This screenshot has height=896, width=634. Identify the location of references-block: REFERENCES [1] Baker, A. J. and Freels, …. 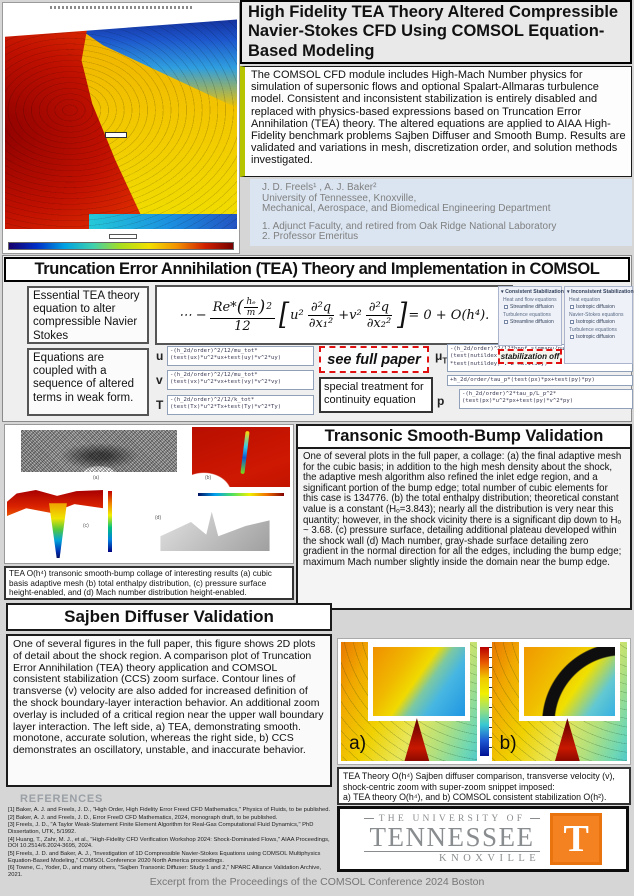
(170, 836).